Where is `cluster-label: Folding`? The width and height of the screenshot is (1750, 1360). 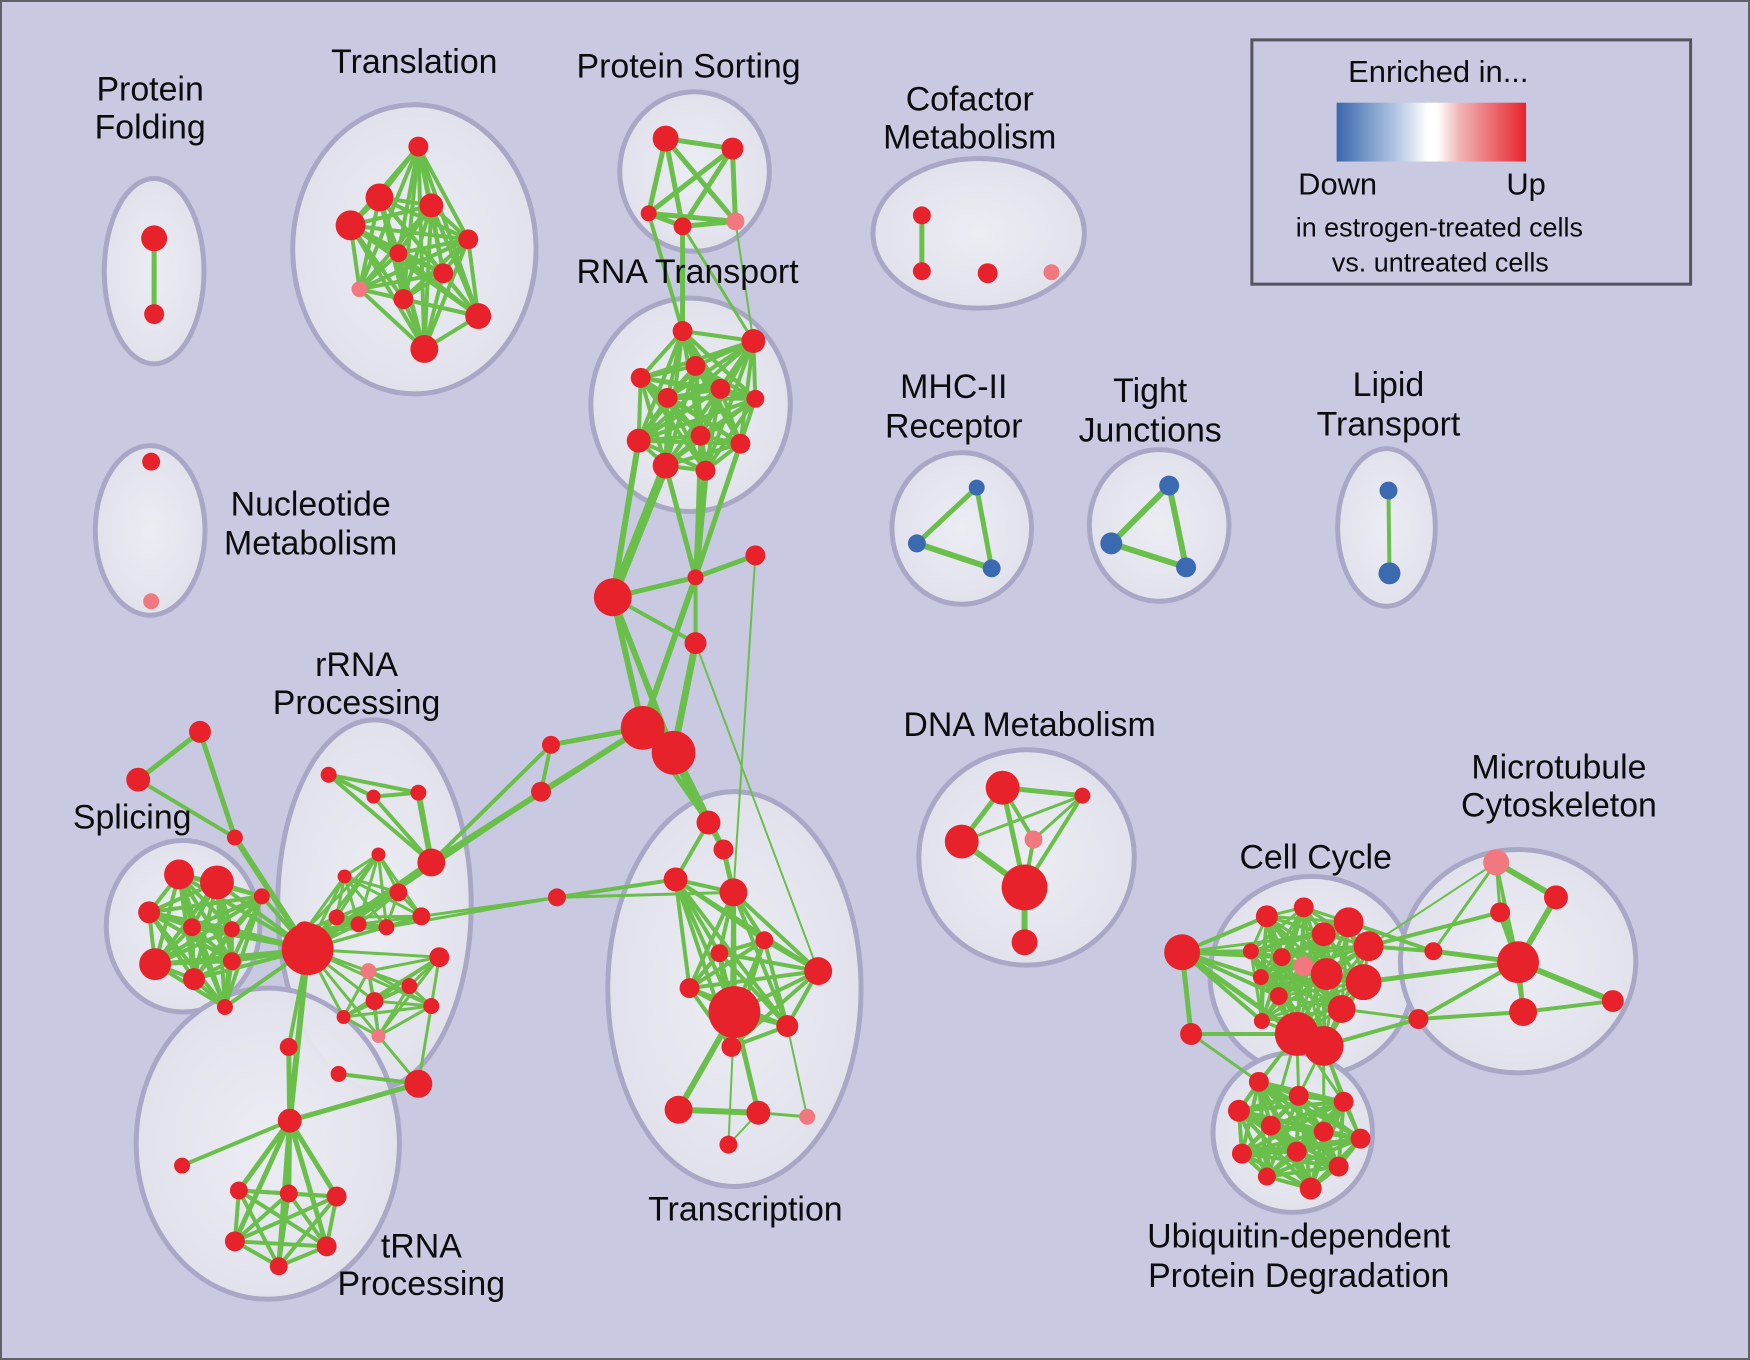 cluster-label: Folding is located at coordinates (150, 128).